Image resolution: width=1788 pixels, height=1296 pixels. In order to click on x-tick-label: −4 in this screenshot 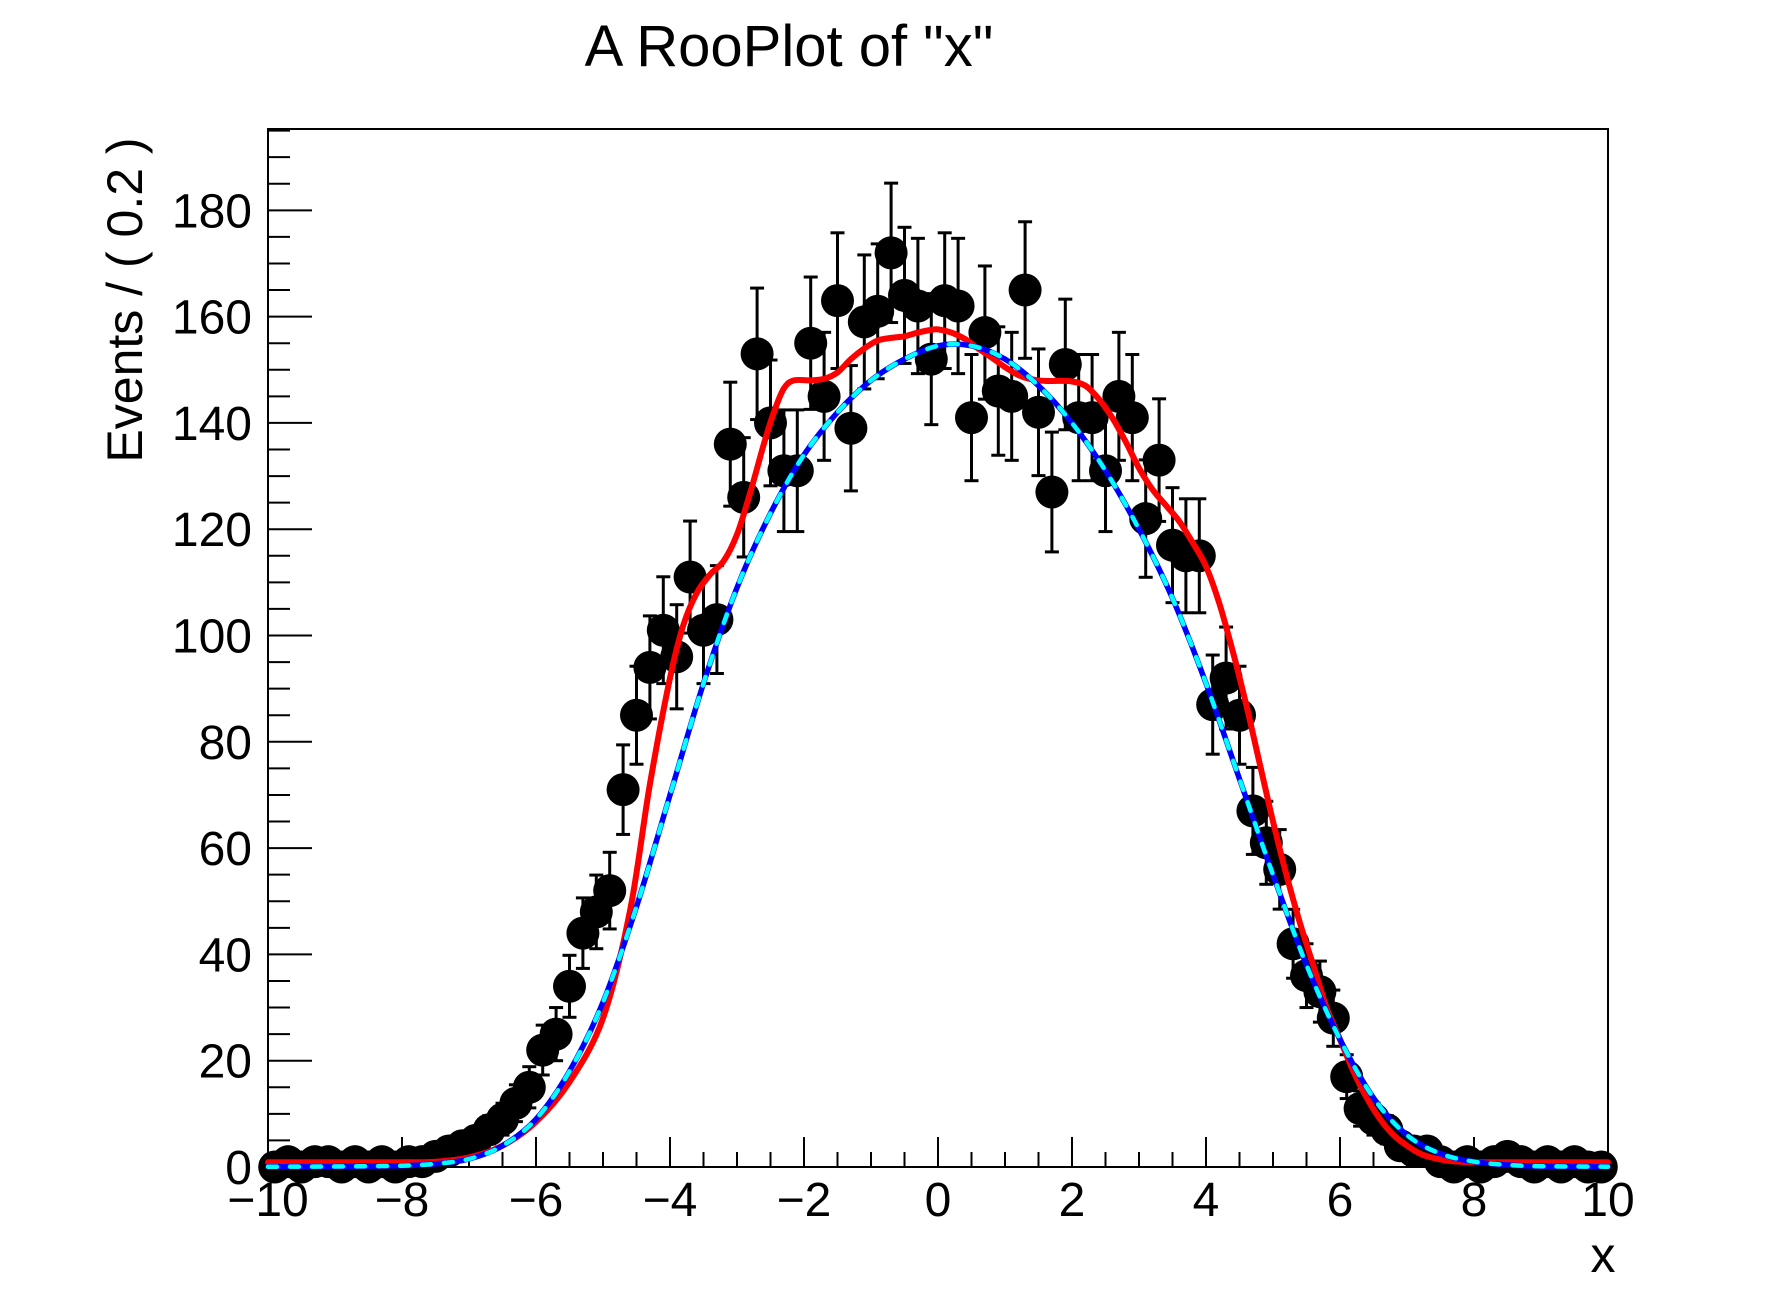, I will do `click(670, 1200)`.